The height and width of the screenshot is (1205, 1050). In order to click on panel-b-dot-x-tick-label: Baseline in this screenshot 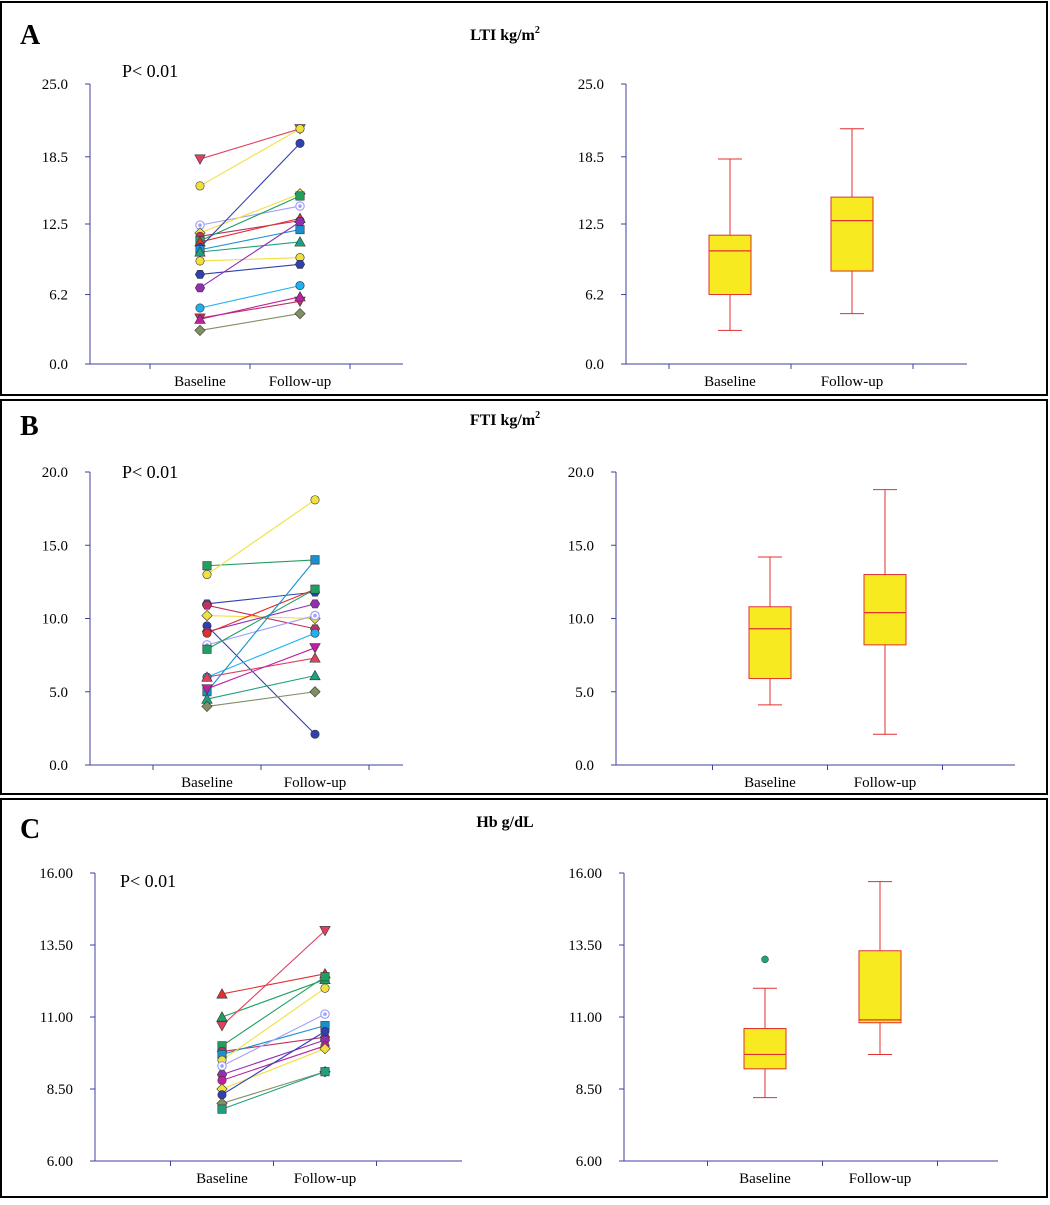, I will do `click(207, 783)`.